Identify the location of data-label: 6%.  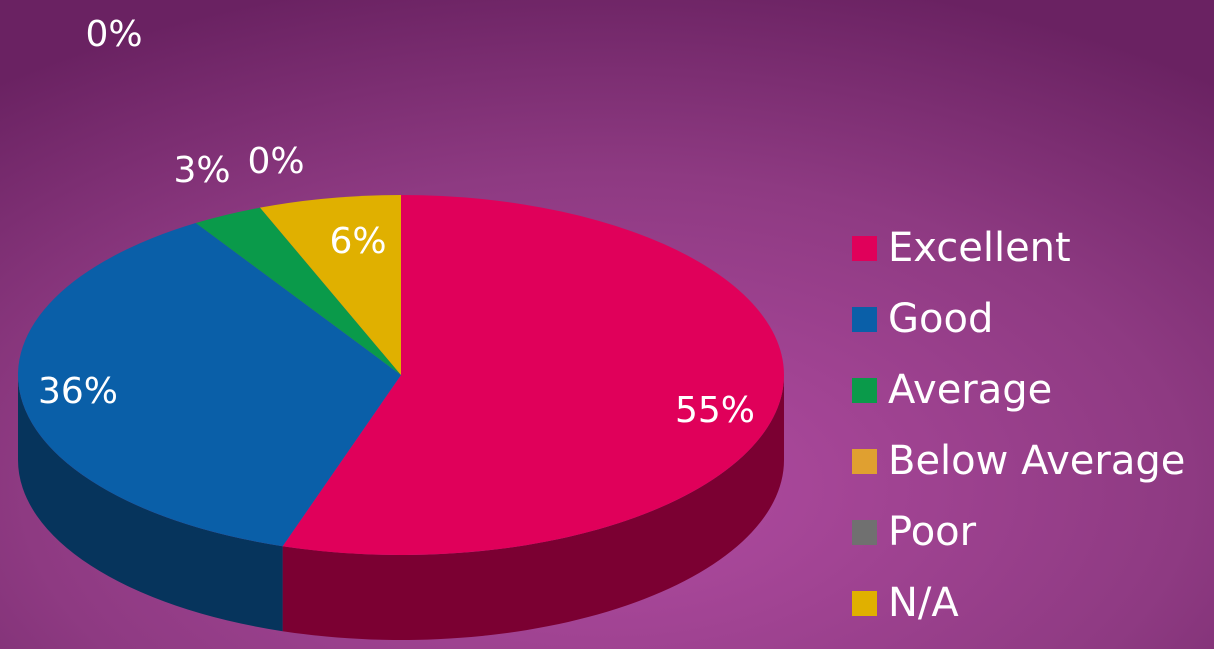
(357, 241).